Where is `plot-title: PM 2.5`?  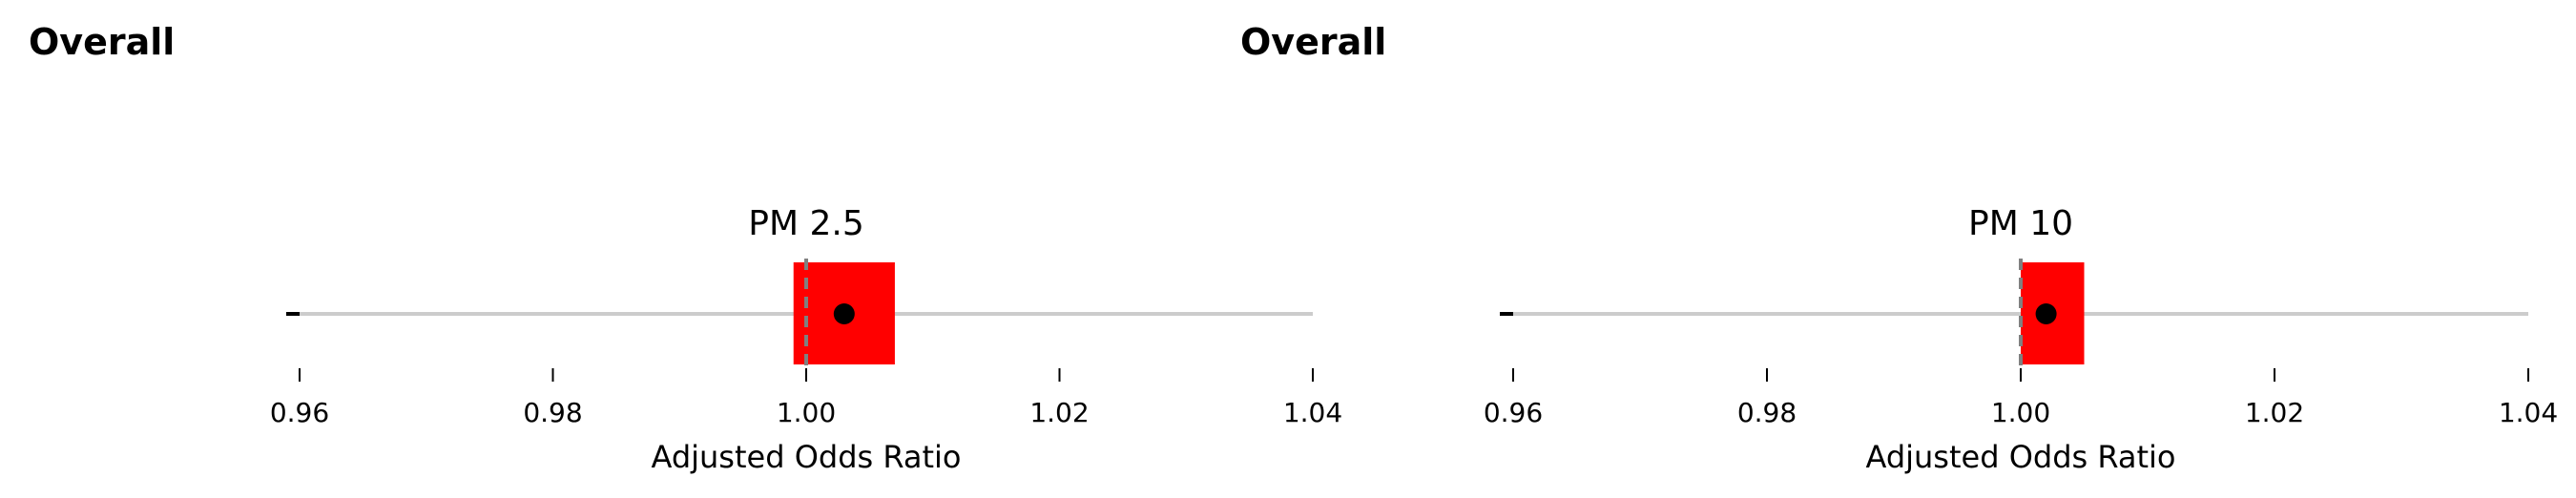
plot-title: PM 2.5 is located at coordinates (805, 223).